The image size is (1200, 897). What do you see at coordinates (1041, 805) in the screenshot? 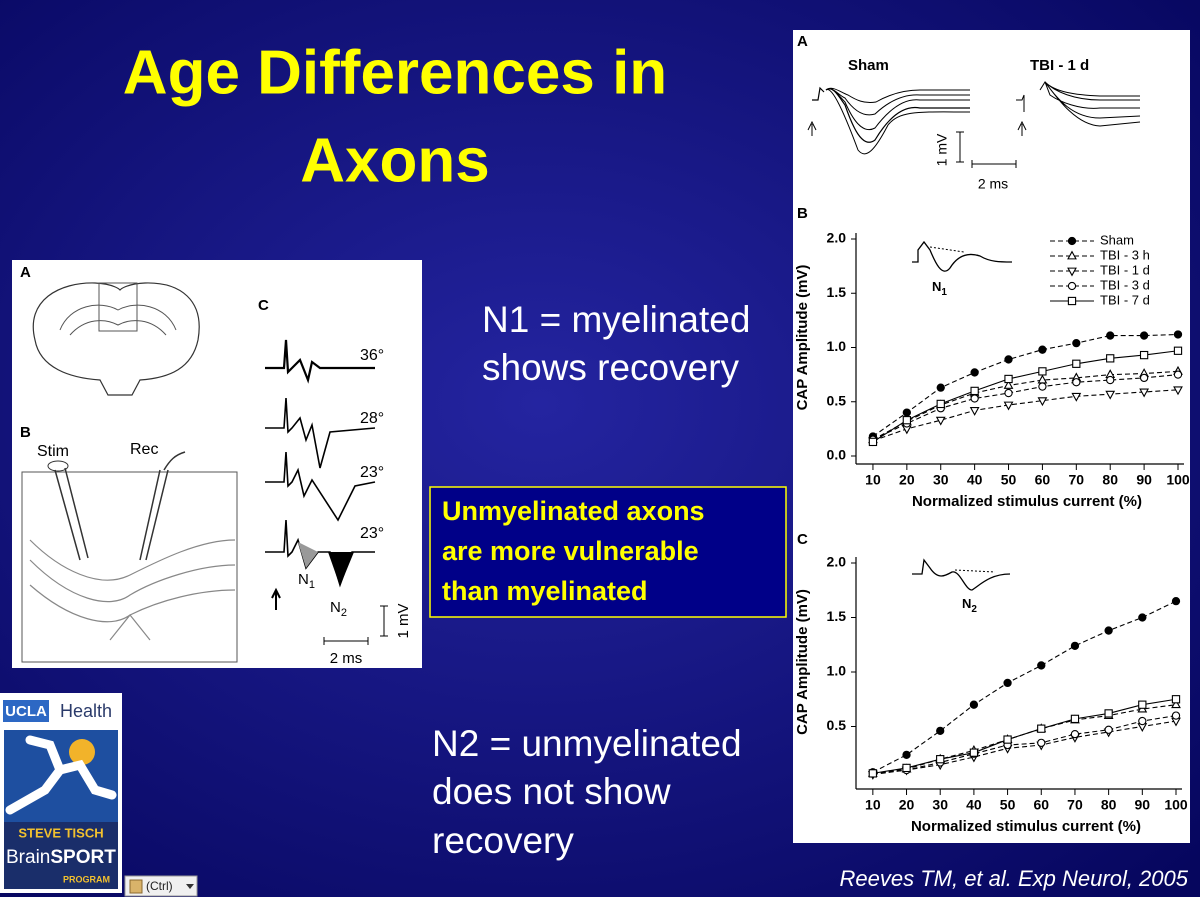
I see `x-tick-label: 60` at bounding box center [1041, 805].